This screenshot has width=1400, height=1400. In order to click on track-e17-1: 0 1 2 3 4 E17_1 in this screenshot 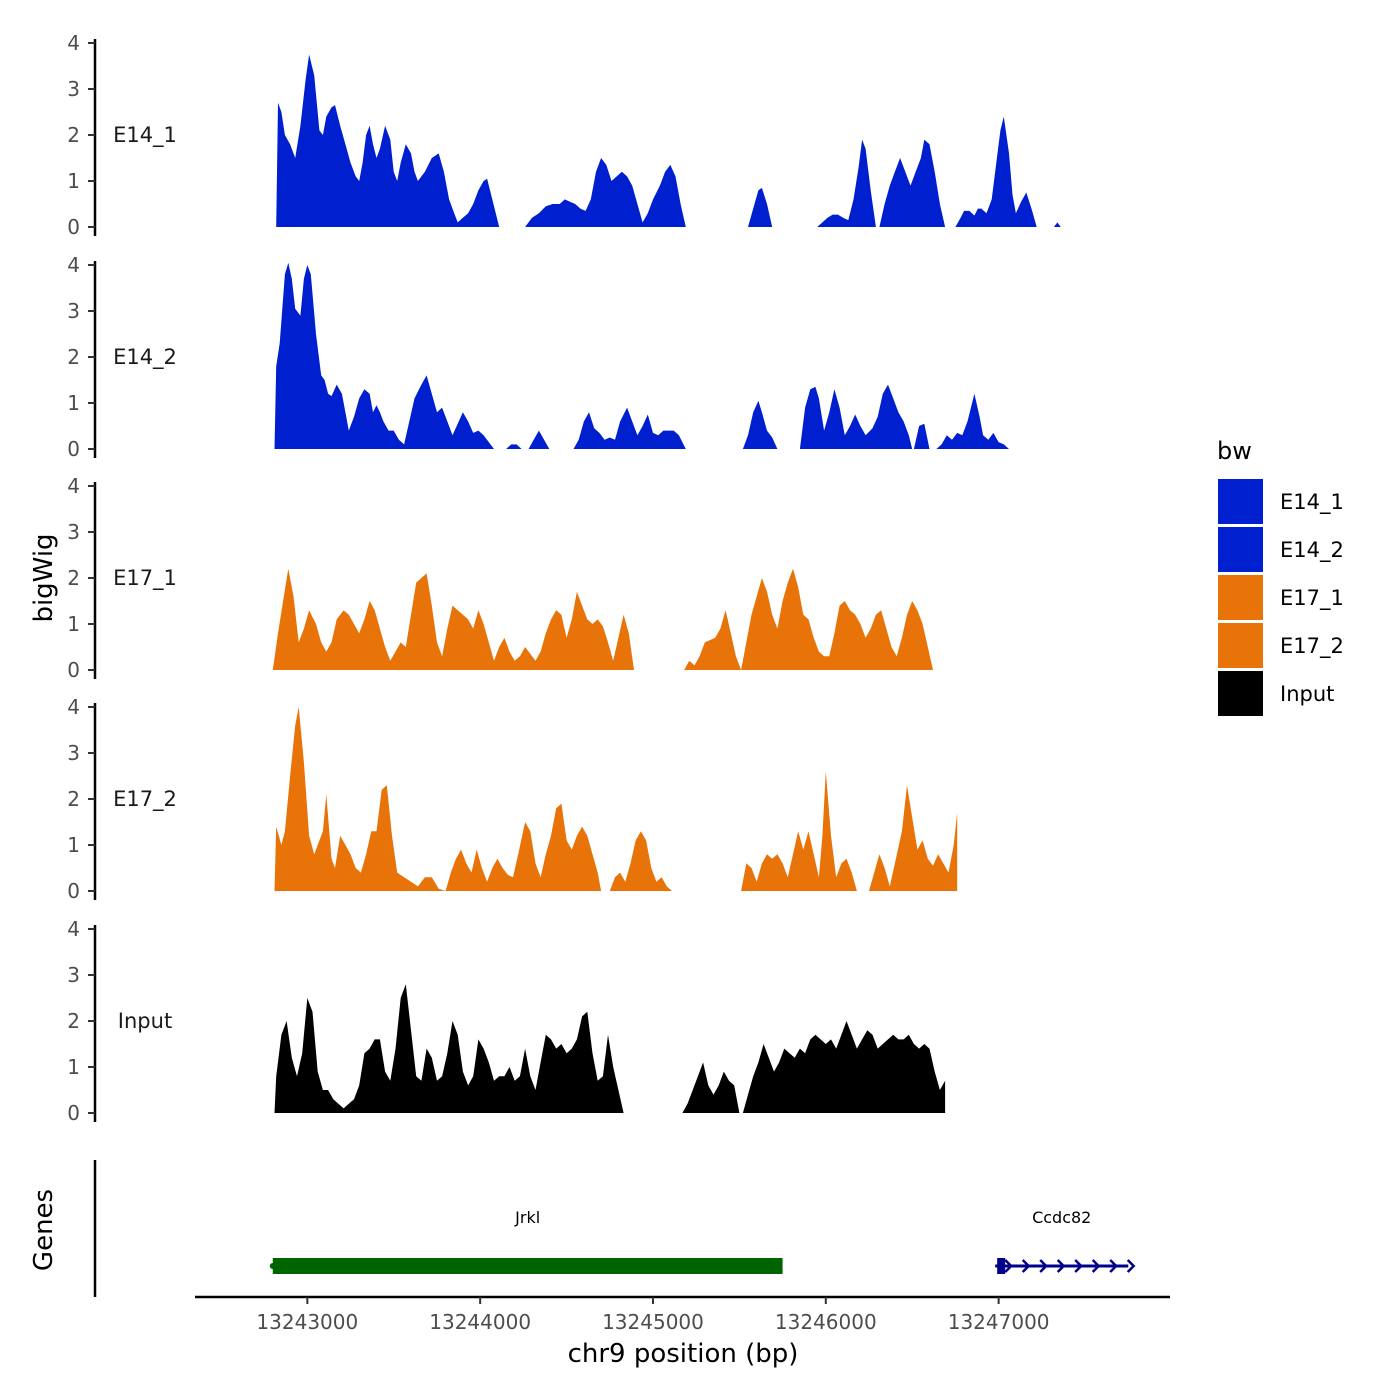, I will do `click(500, 578)`.